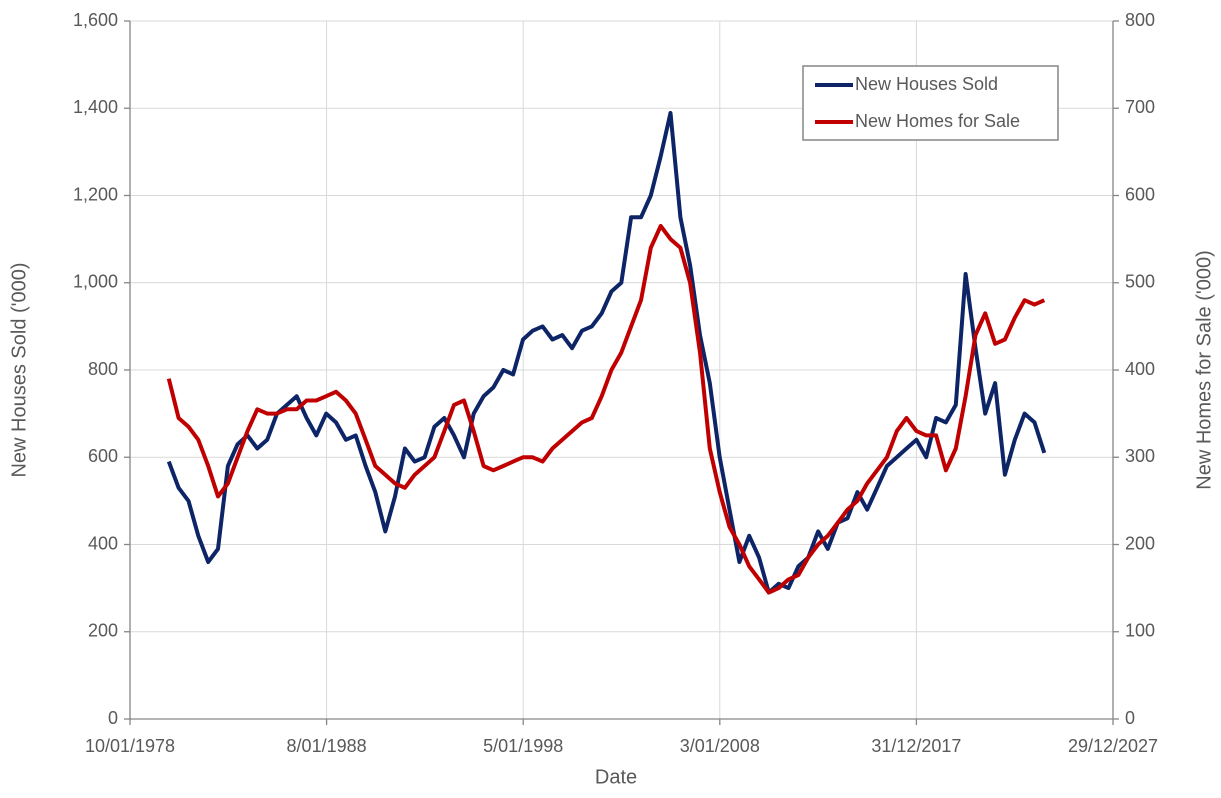  What do you see at coordinates (95, 194) in the screenshot?
I see `y-tick-label: 1,200` at bounding box center [95, 194].